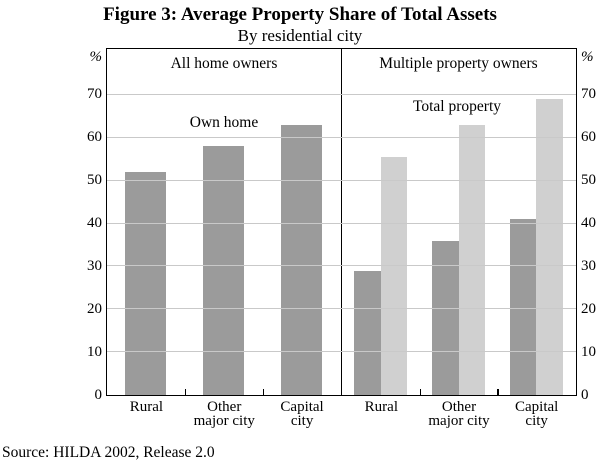 The image size is (600, 469). I want to click on category-label-left-other-major-city: Other major city, so click(224, 414).